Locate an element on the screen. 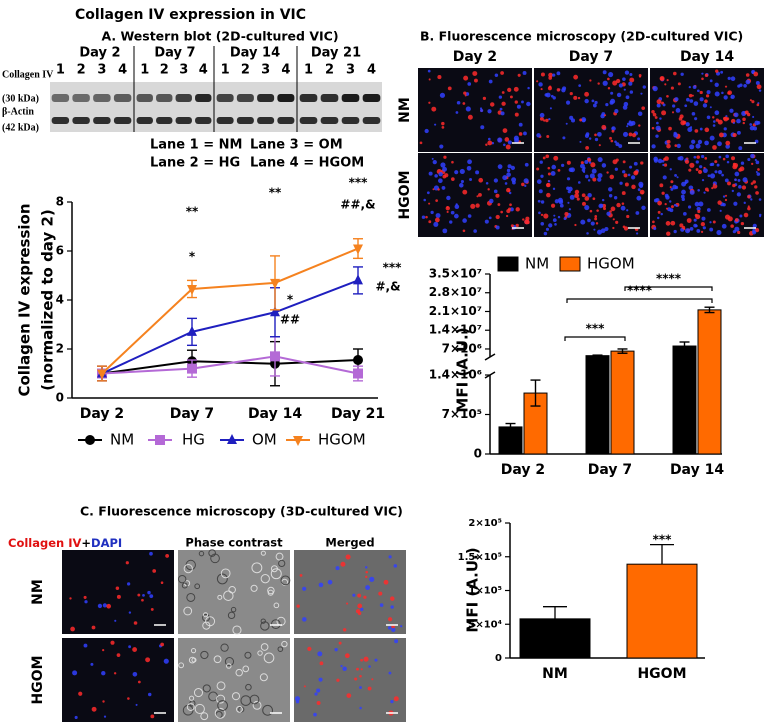 This screenshot has height=726, width=765. x-tick-label: Day 7 is located at coordinates (610, 470).